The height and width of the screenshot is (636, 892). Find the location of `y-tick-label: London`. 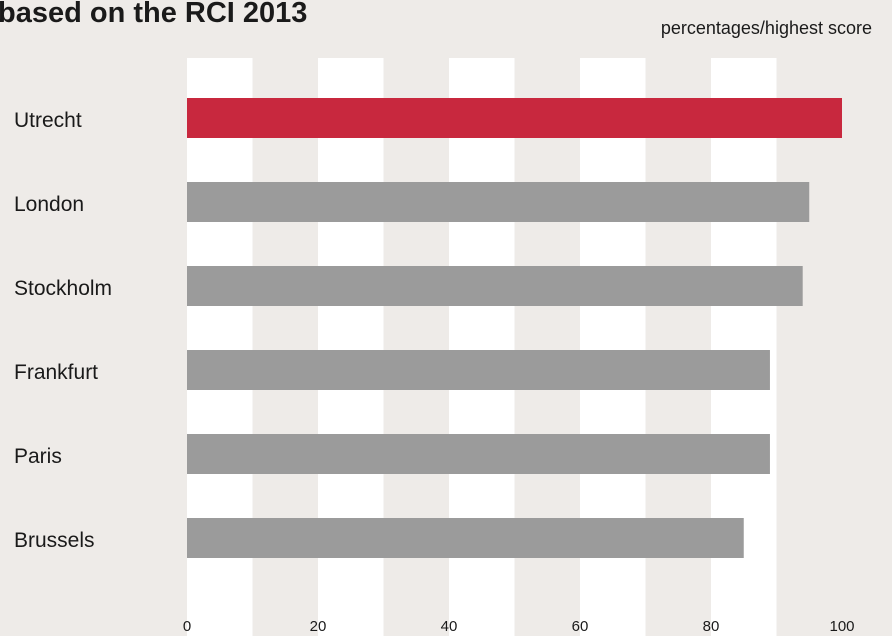

y-tick-label: London is located at coordinates (49, 204).